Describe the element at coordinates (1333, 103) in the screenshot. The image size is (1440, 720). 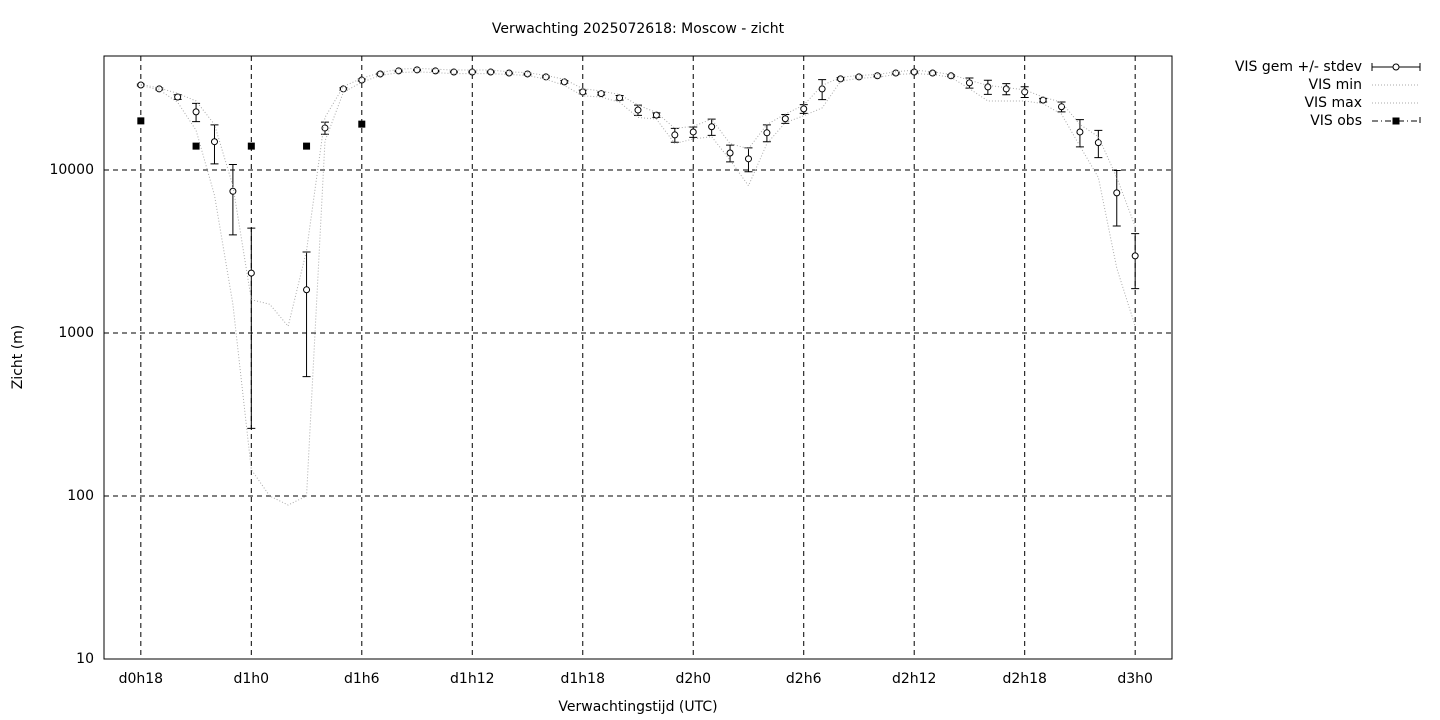
I see `legend-label: VIS max` at that location.